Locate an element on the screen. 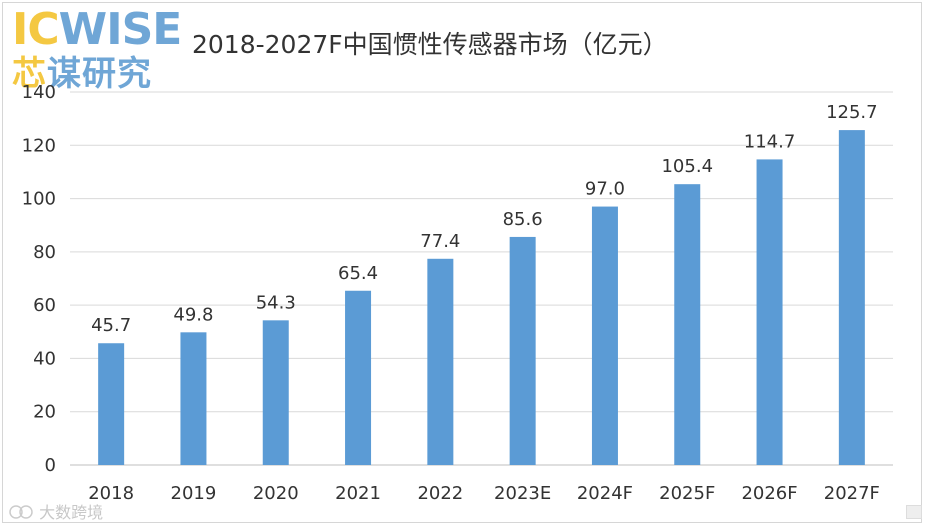  y-tick-label: 120 is located at coordinates (39, 145).